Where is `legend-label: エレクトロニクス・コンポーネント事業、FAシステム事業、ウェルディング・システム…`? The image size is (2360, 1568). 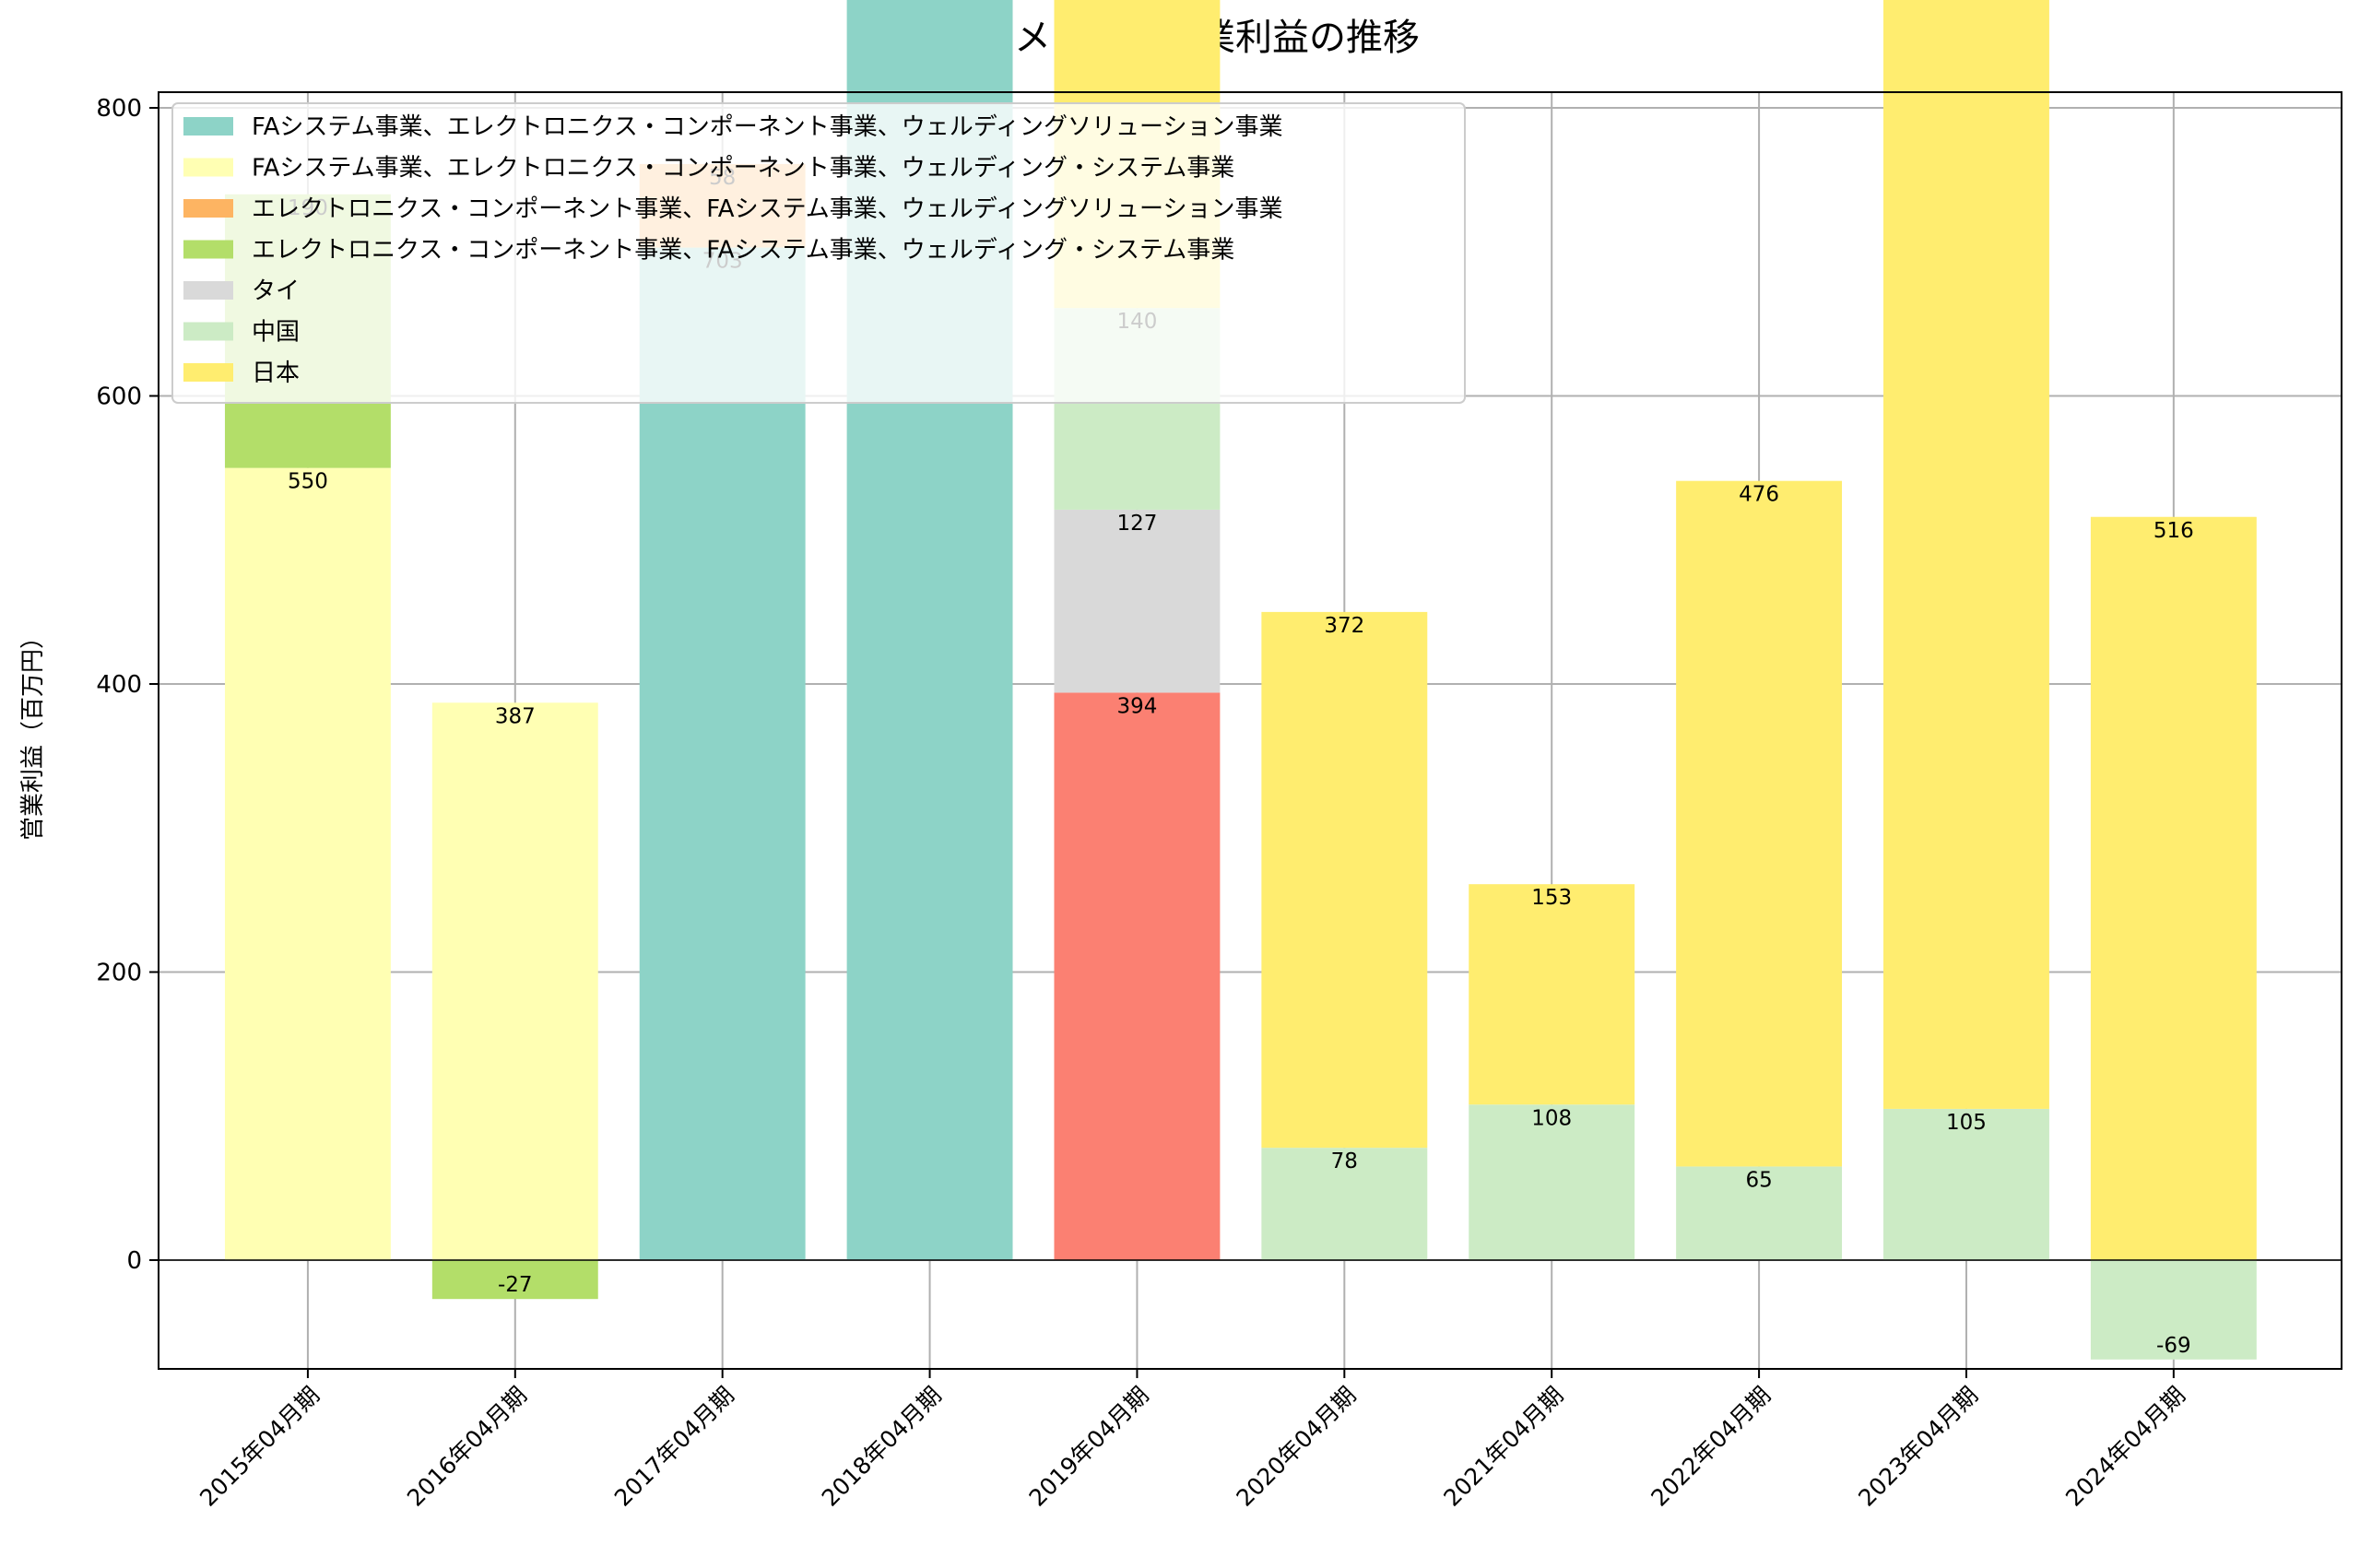 legend-label: エレクトロニクス・コンポーネント事業、FAシステム事業、ウェルディング・システム… is located at coordinates (743, 251).